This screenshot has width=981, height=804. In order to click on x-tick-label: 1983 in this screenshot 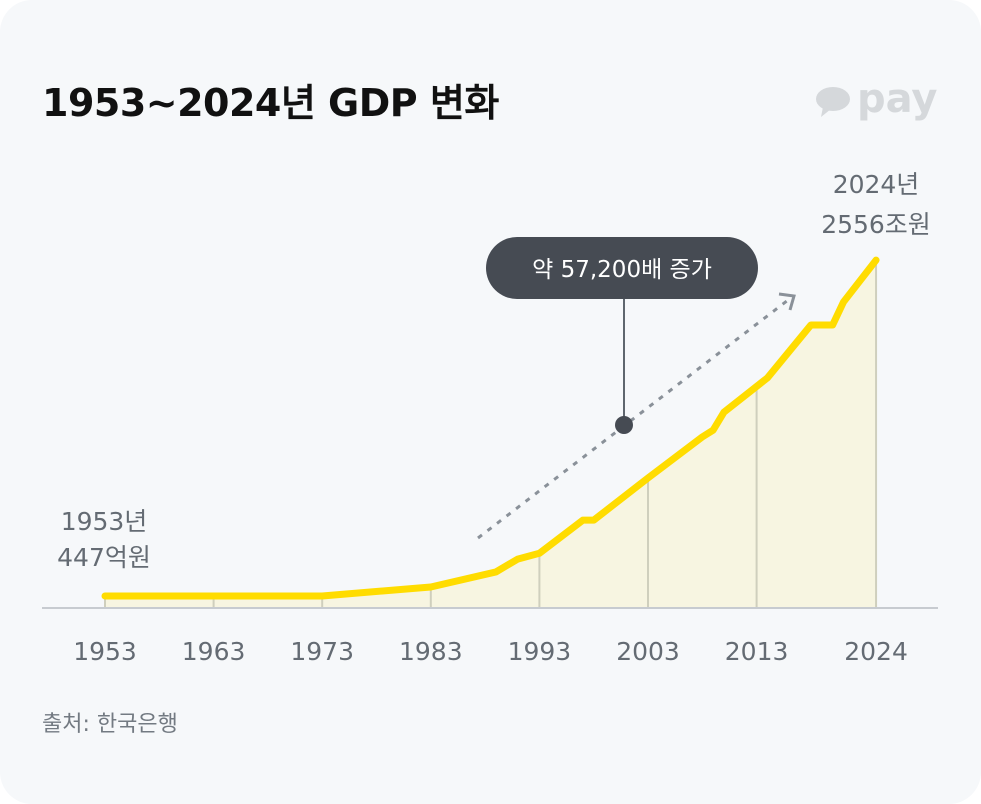, I will do `click(431, 651)`.